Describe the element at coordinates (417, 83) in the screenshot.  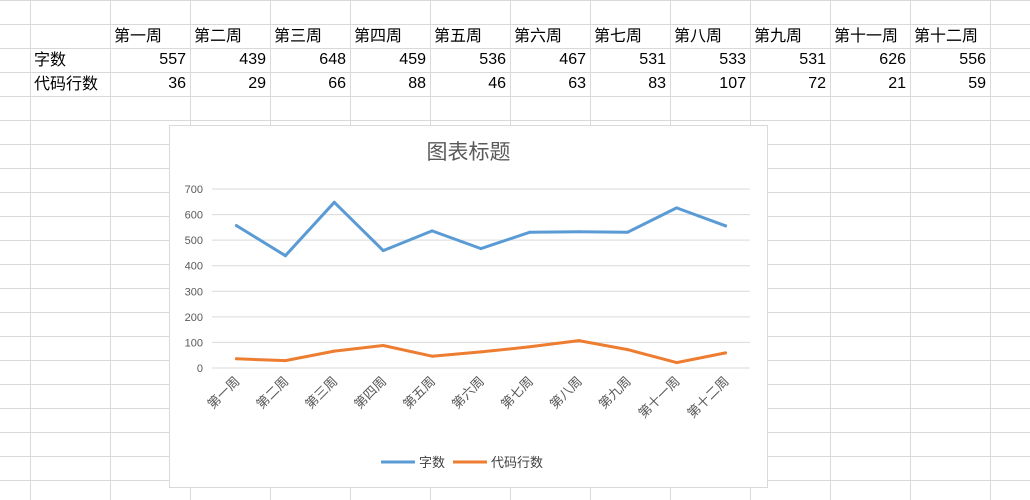
I see `value-cell: 88` at that location.